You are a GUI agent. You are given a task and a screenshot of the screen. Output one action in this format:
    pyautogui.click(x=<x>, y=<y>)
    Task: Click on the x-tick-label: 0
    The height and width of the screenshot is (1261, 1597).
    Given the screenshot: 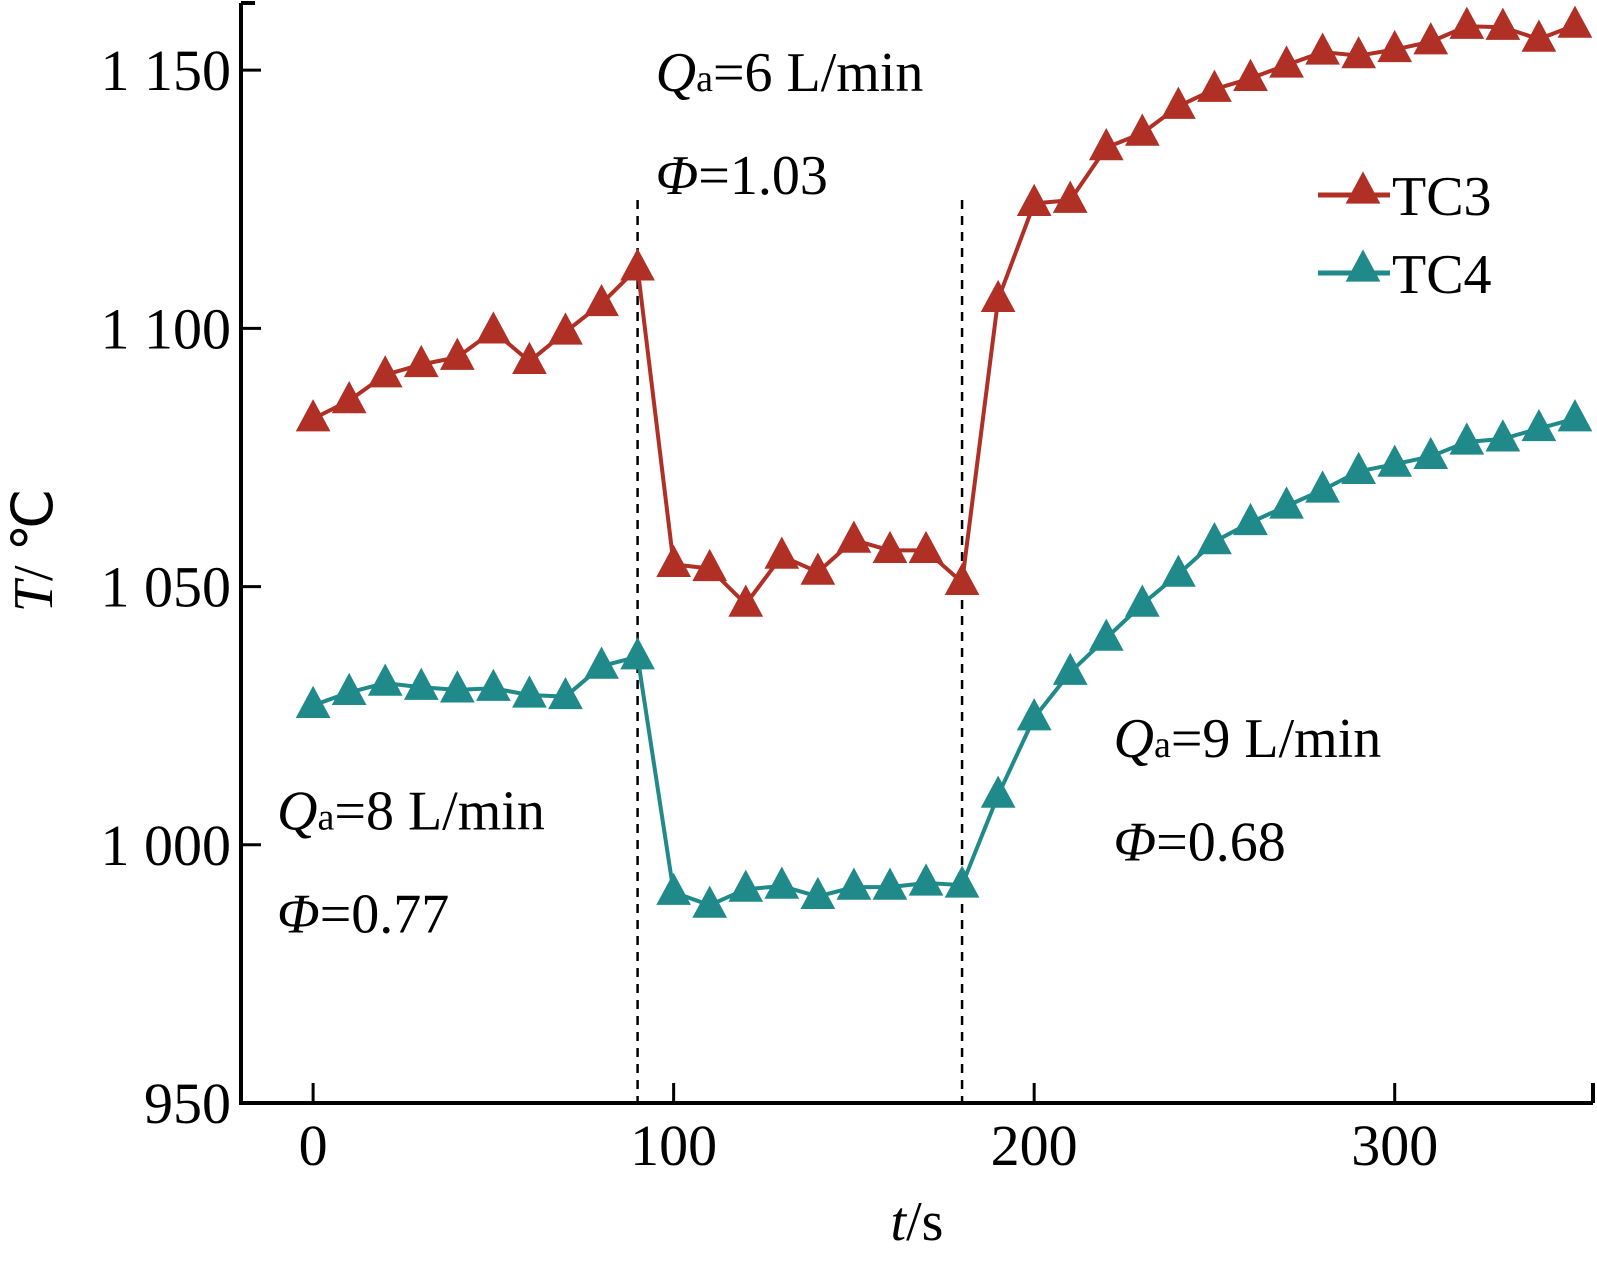 What is the action you would take?
    pyautogui.click(x=313, y=1145)
    